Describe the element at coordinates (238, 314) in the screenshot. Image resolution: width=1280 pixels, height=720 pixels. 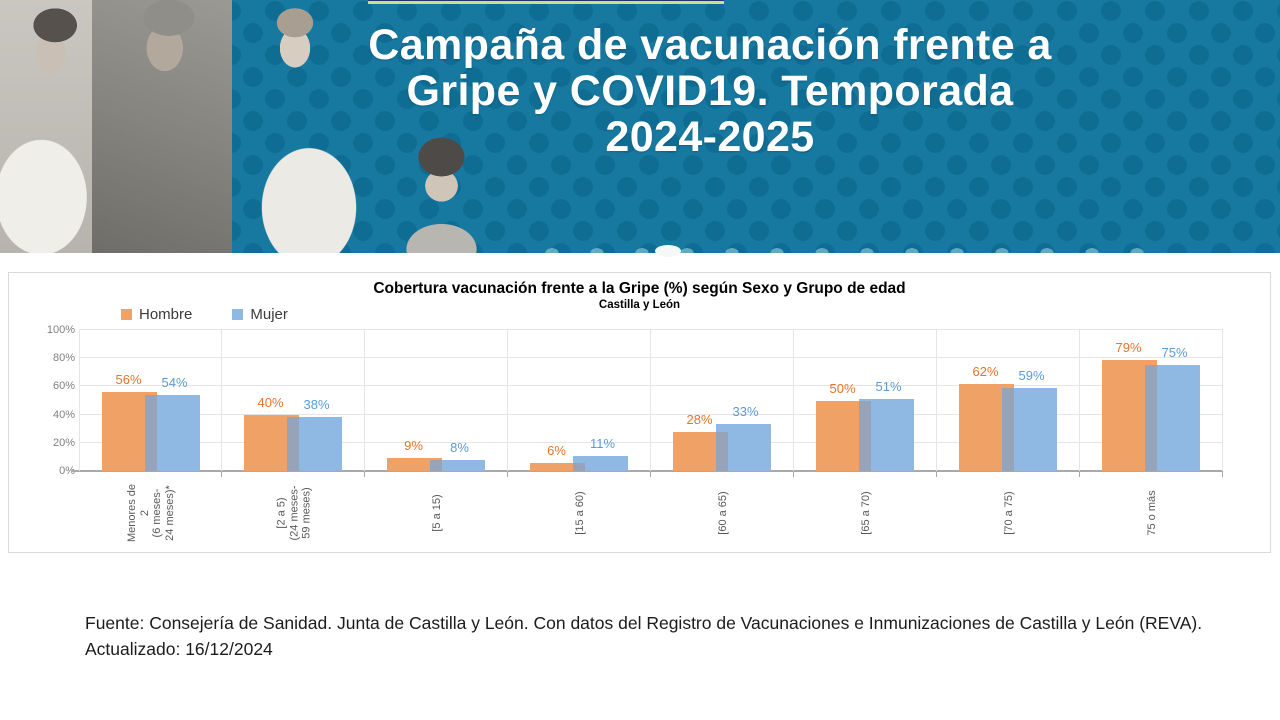
I see `mujer-swatch-icon` at that location.